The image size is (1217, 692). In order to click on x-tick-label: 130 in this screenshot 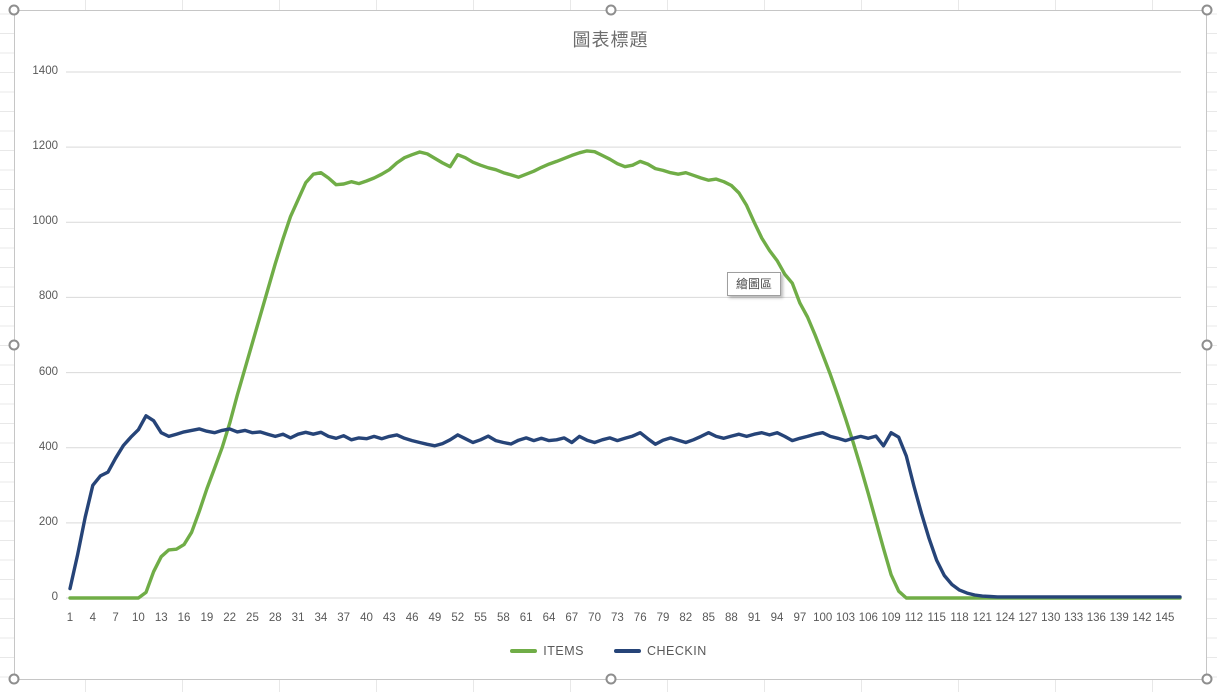, I will do `click(1051, 618)`.